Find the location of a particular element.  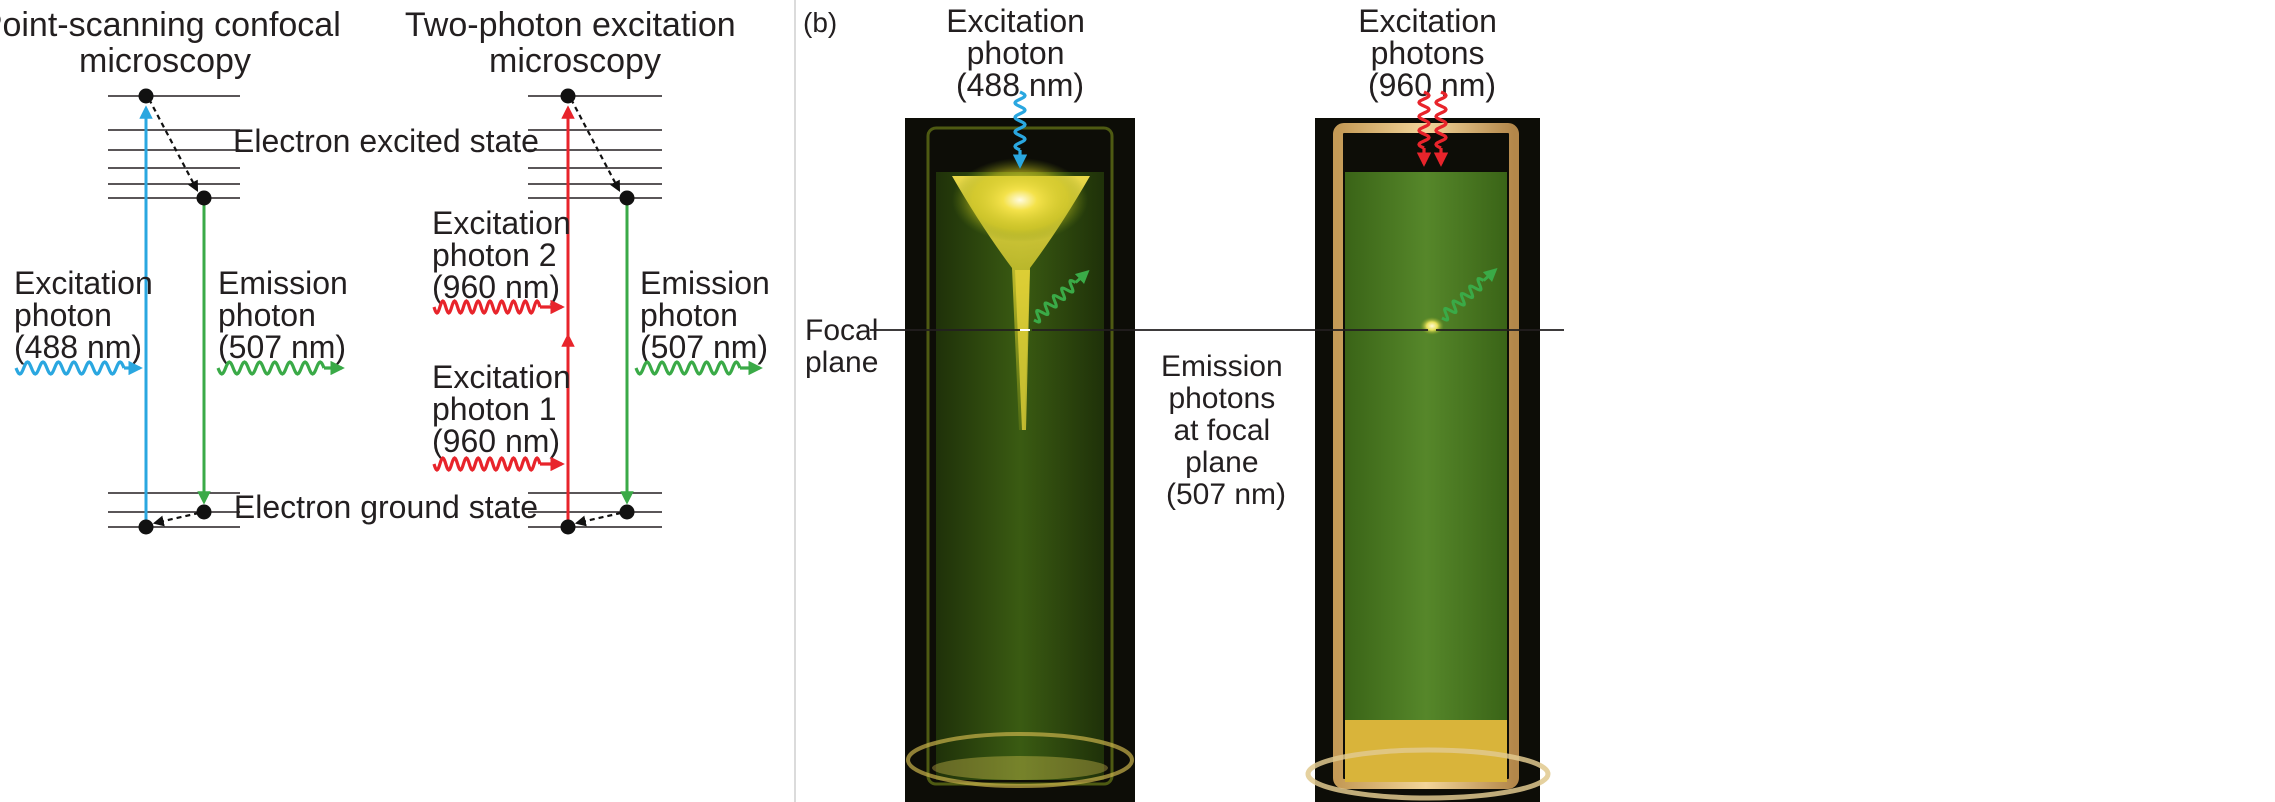

left-electron-dots is located at coordinates (175, 311).